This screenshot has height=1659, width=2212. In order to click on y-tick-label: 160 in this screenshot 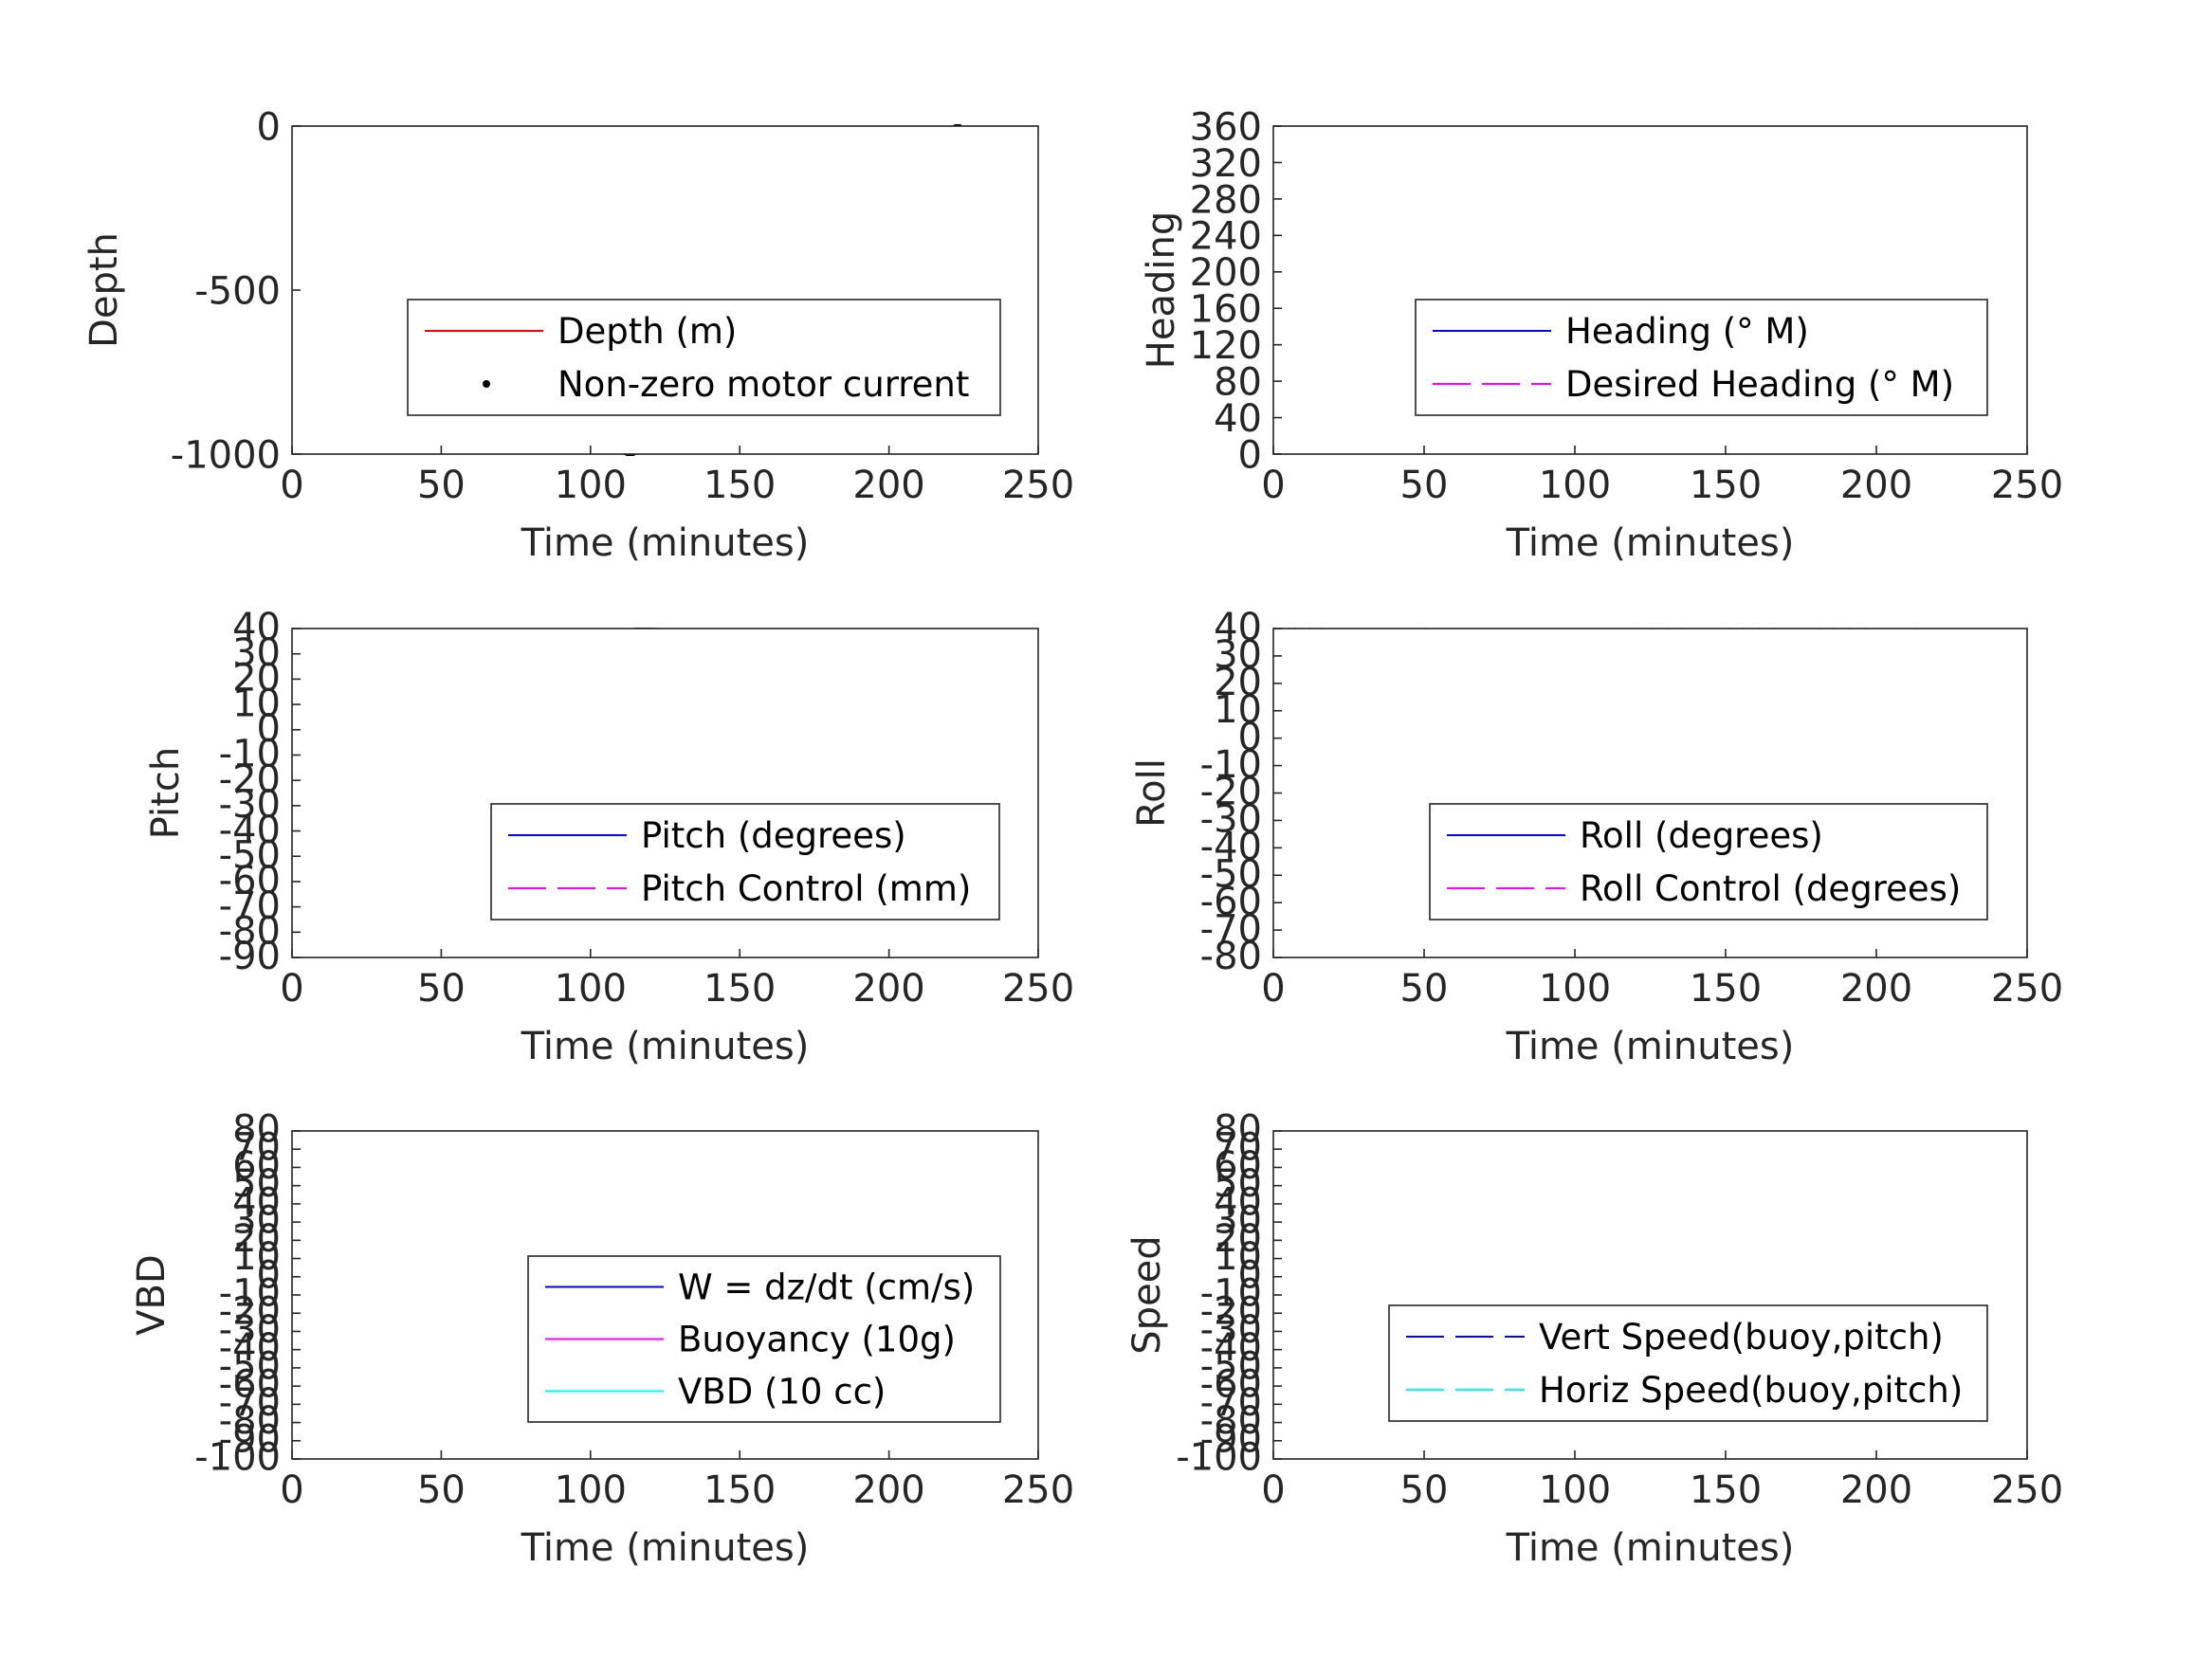, I will do `click(1226, 310)`.